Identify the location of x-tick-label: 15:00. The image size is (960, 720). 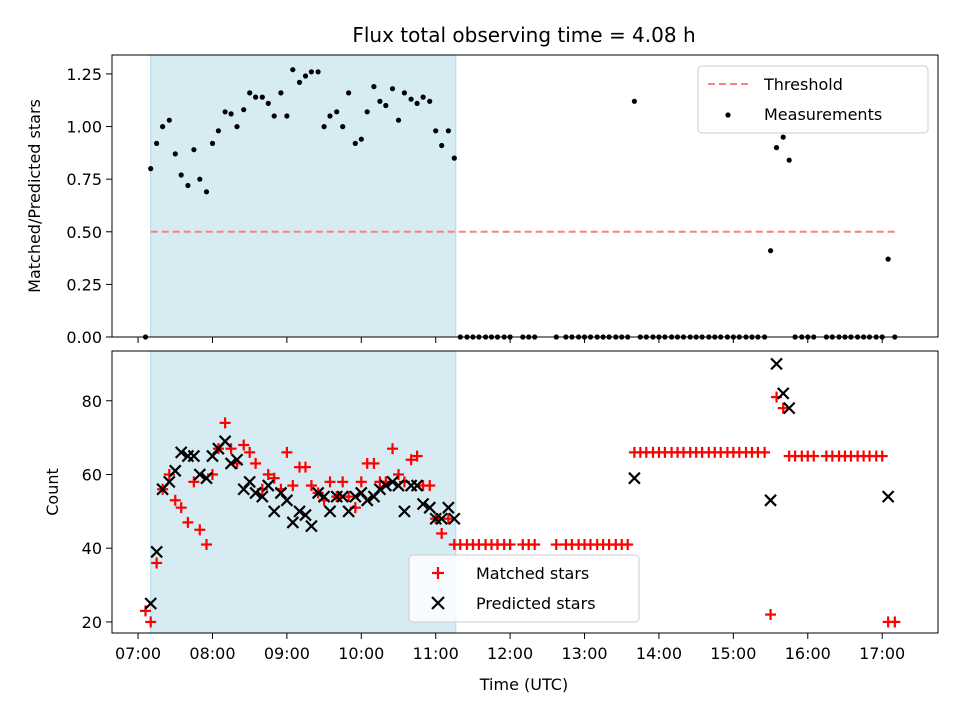
(733, 653).